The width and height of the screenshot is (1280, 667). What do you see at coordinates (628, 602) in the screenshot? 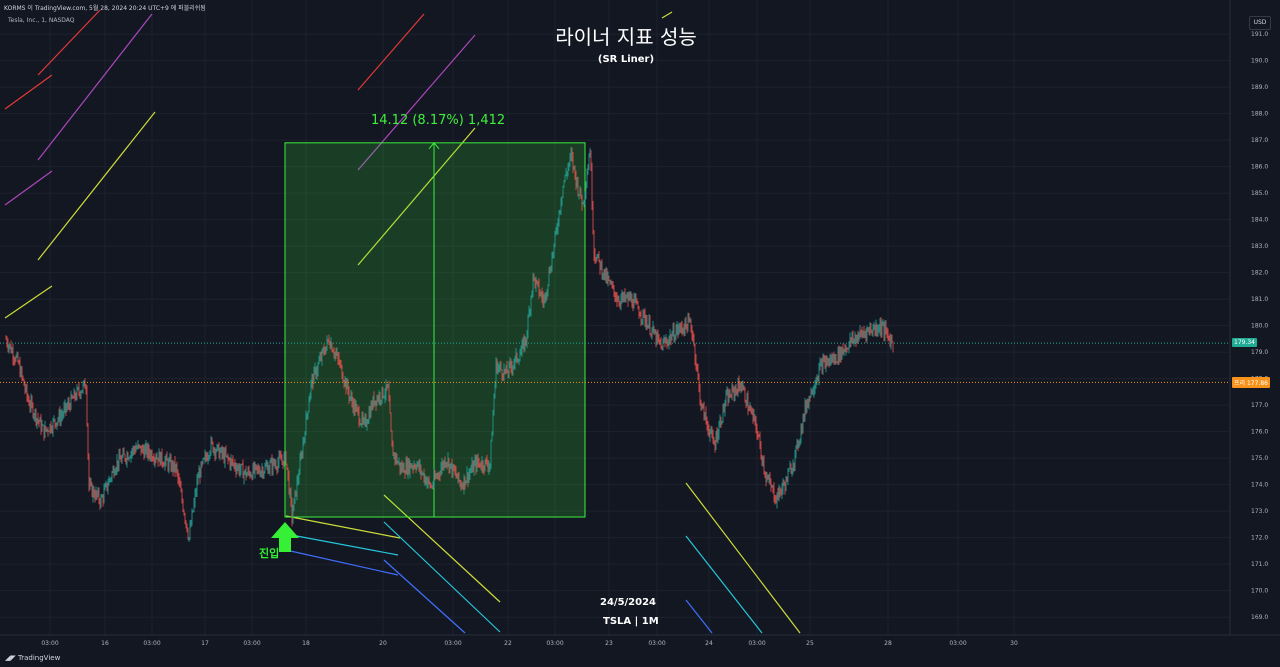
I see `date-note: 24/5/2024` at bounding box center [628, 602].